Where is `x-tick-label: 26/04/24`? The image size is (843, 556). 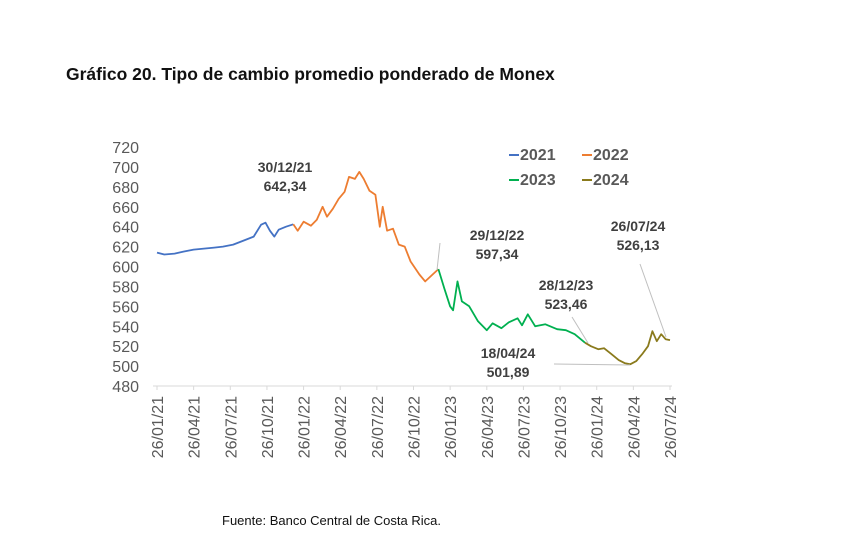 x-tick-label: 26/04/24 is located at coordinates (634, 427).